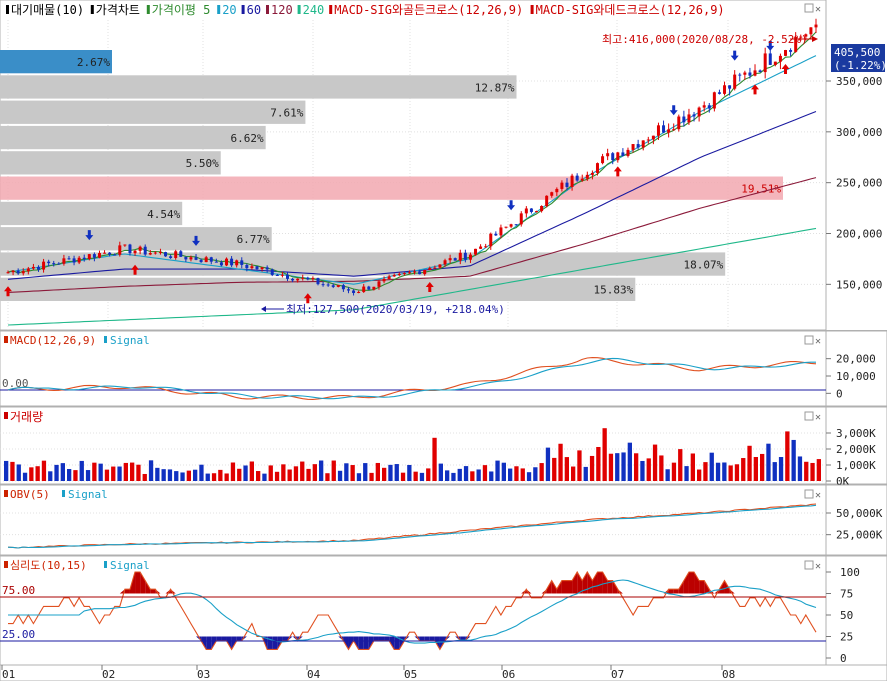 The width and height of the screenshot is (887, 685). What do you see at coordinates (395, 309) in the screenshot?
I see `min-price-label: 최저:127,500(2020/03/19, +218.04%)` at bounding box center [395, 309].